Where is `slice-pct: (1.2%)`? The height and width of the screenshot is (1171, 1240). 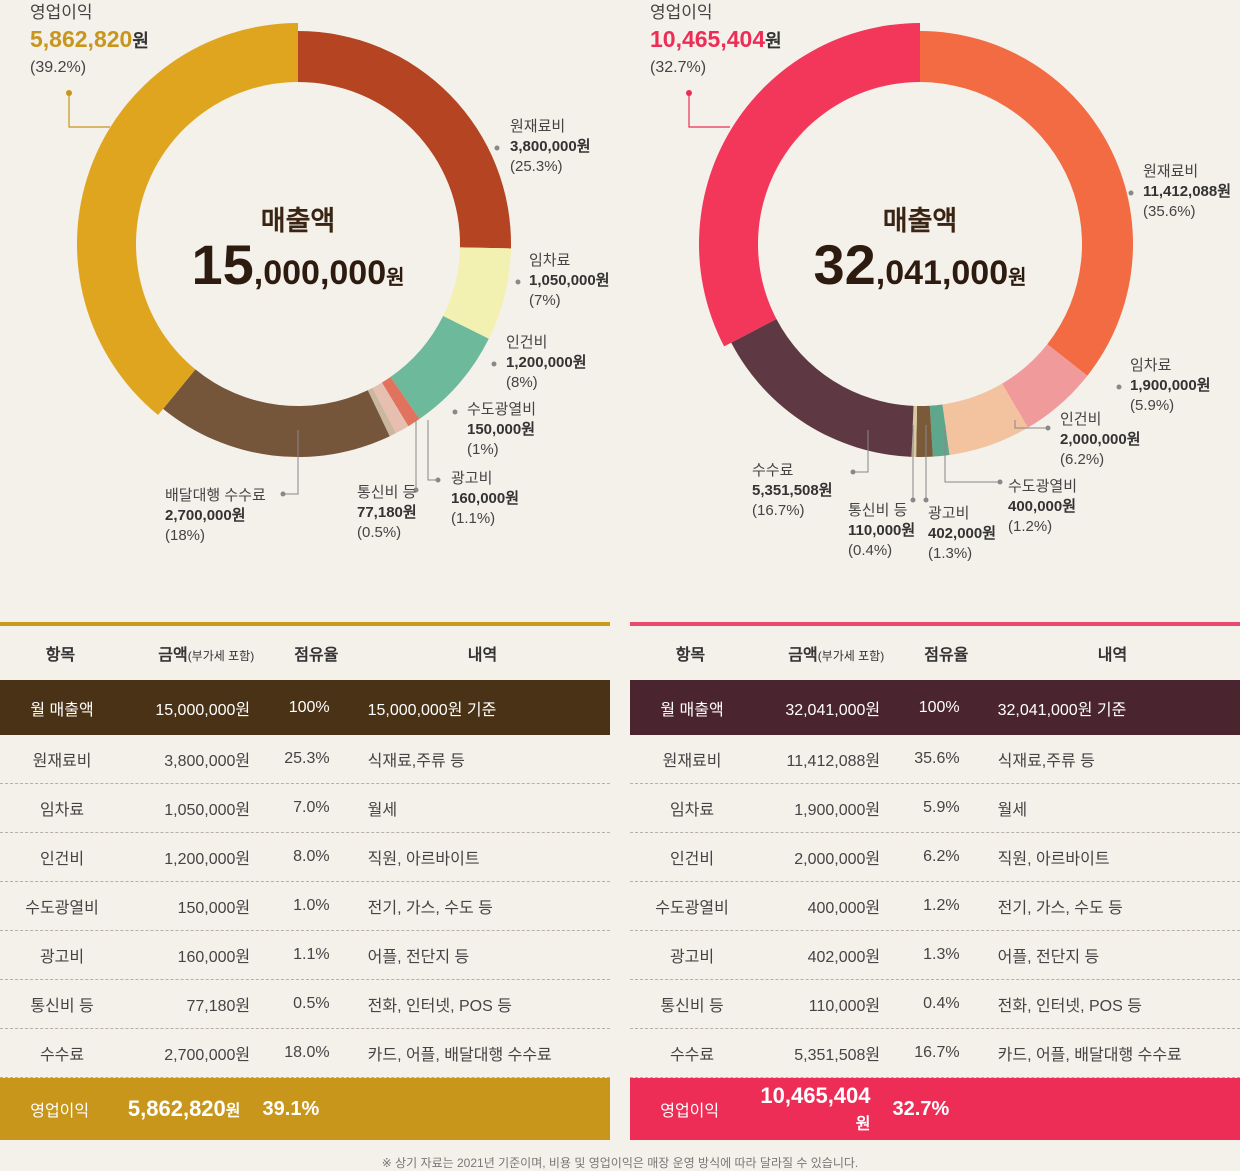
slice-pct: (1.2%) is located at coordinates (1030, 526).